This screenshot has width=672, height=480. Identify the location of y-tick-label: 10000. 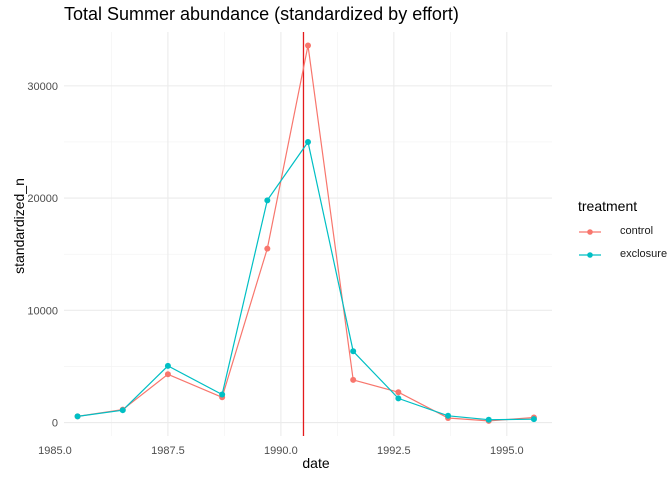
(42, 311).